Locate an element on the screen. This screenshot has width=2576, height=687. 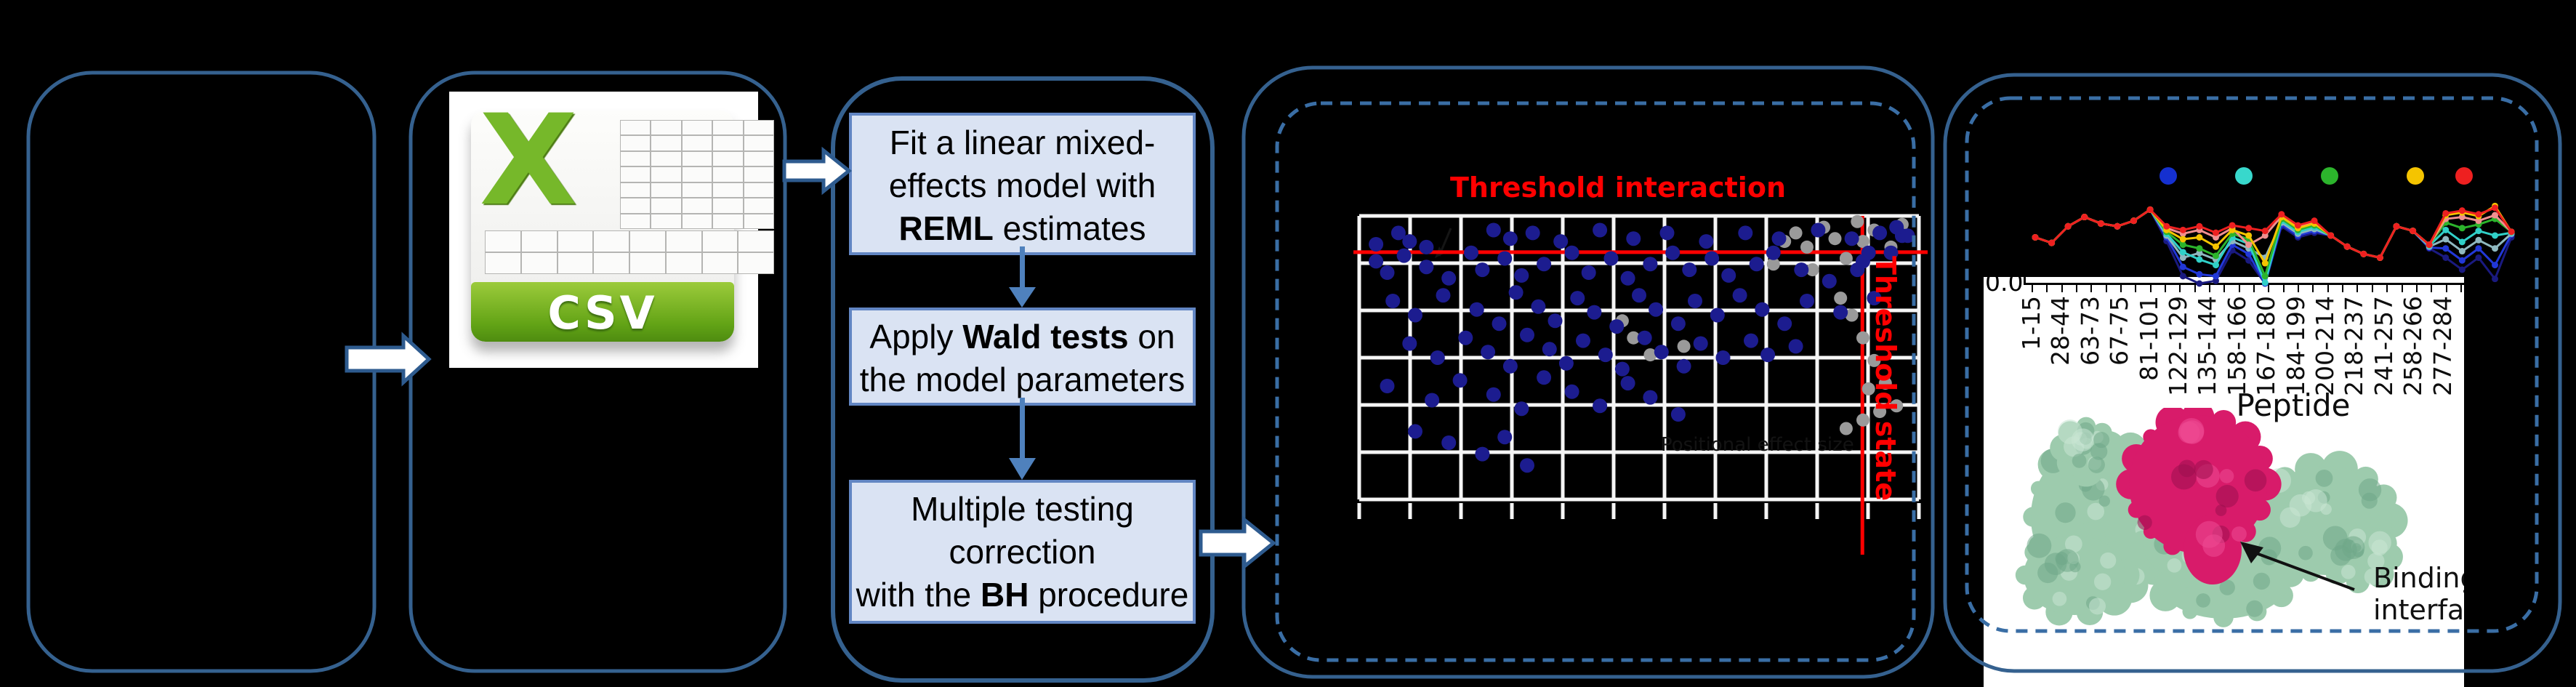
step-text: the model parameters is located at coordinates (1022, 379).